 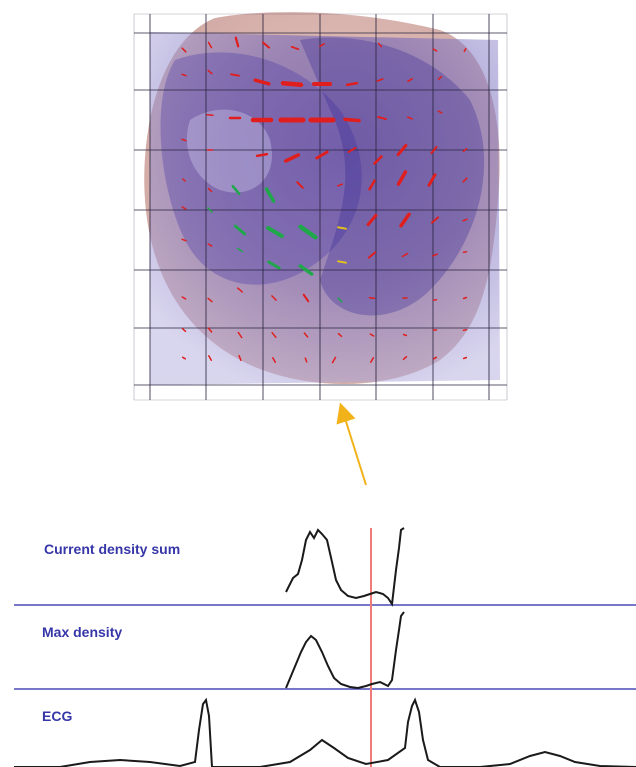 What do you see at coordinates (345, 567) in the screenshot?
I see `current-density-sum-trace` at bounding box center [345, 567].